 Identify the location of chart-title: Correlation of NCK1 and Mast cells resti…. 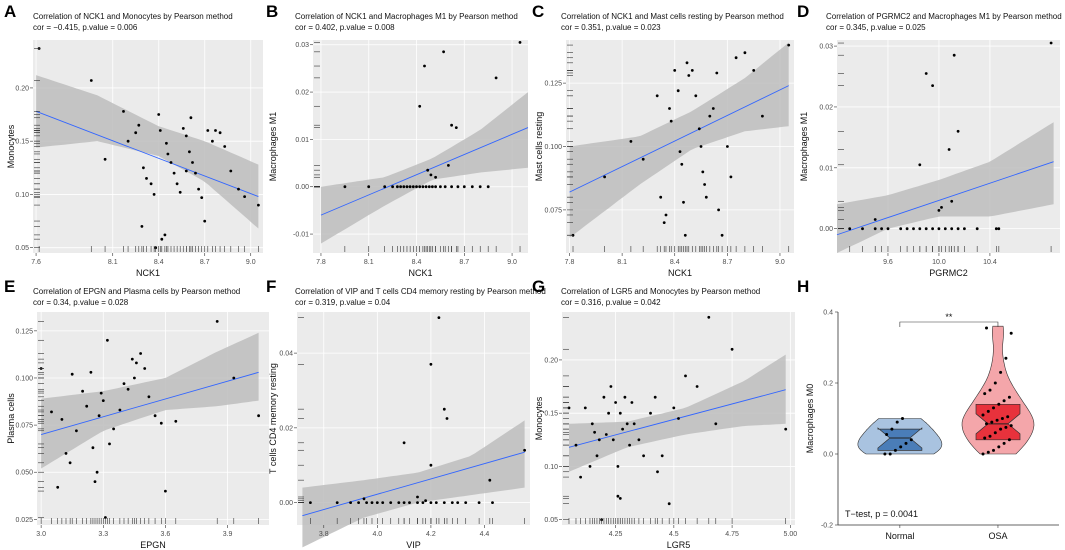
(672, 16).